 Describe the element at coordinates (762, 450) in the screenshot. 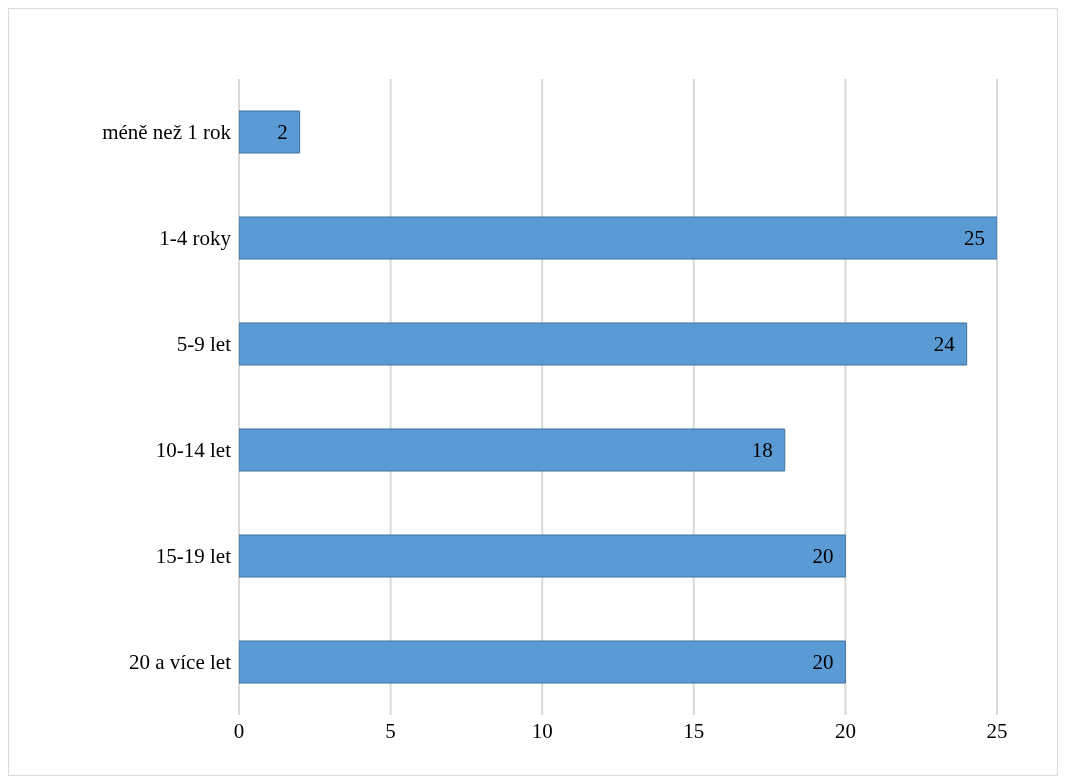

I see `data-label: 18` at that location.